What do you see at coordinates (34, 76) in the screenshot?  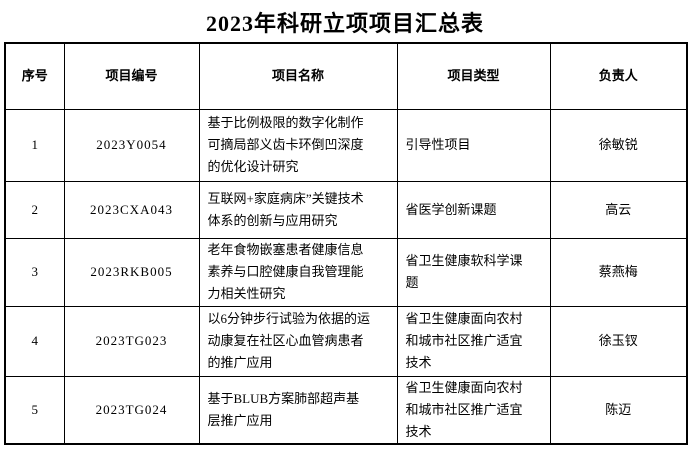 I see `header-seq: 序号` at bounding box center [34, 76].